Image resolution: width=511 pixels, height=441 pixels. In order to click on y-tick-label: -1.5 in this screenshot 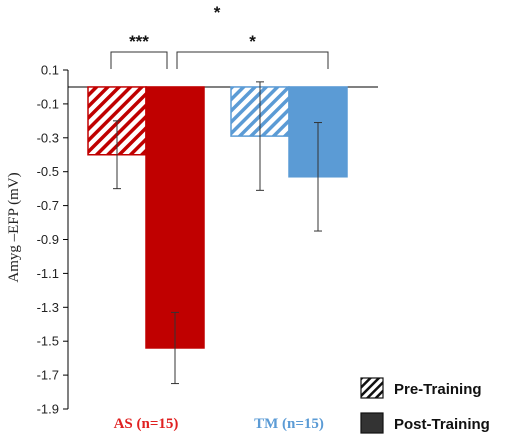, I will do `click(48, 341)`.